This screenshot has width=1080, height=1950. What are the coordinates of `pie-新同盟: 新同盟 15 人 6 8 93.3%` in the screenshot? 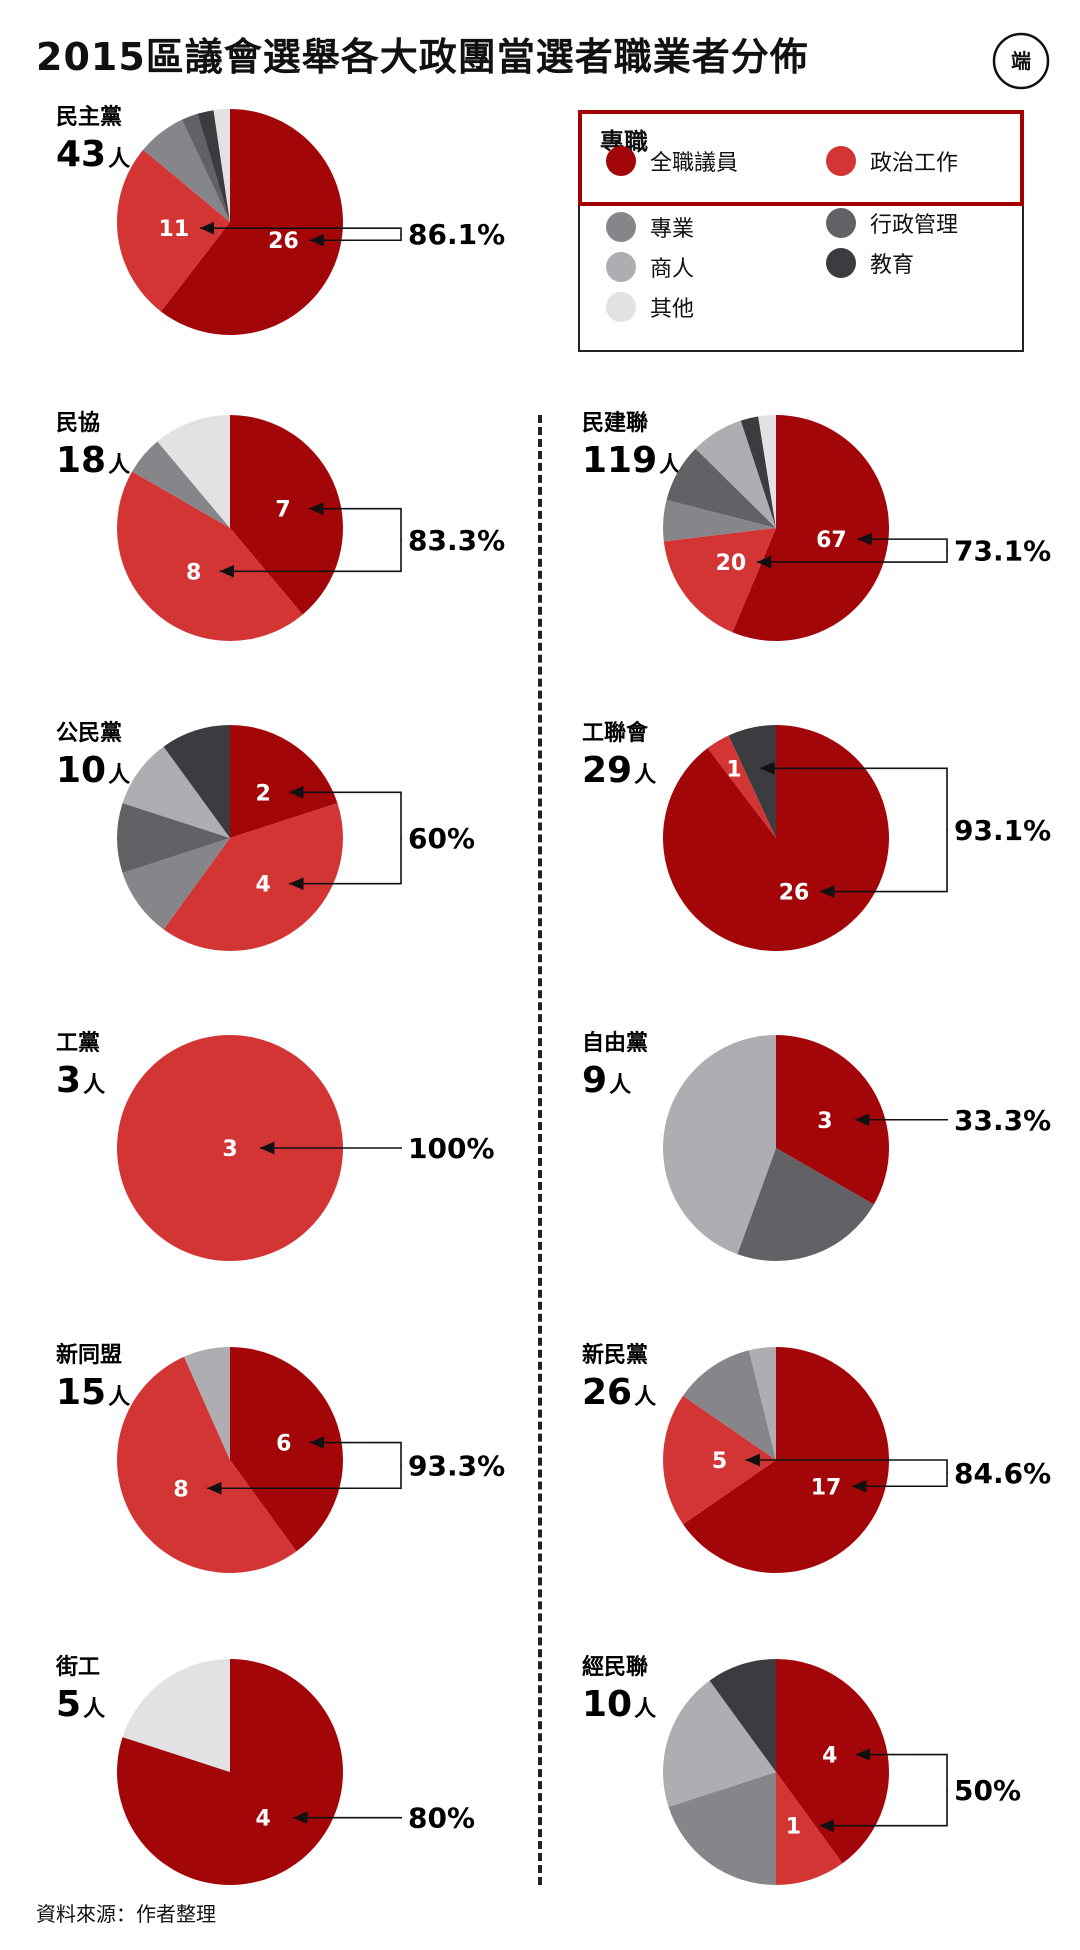 It's located at (280, 1457).